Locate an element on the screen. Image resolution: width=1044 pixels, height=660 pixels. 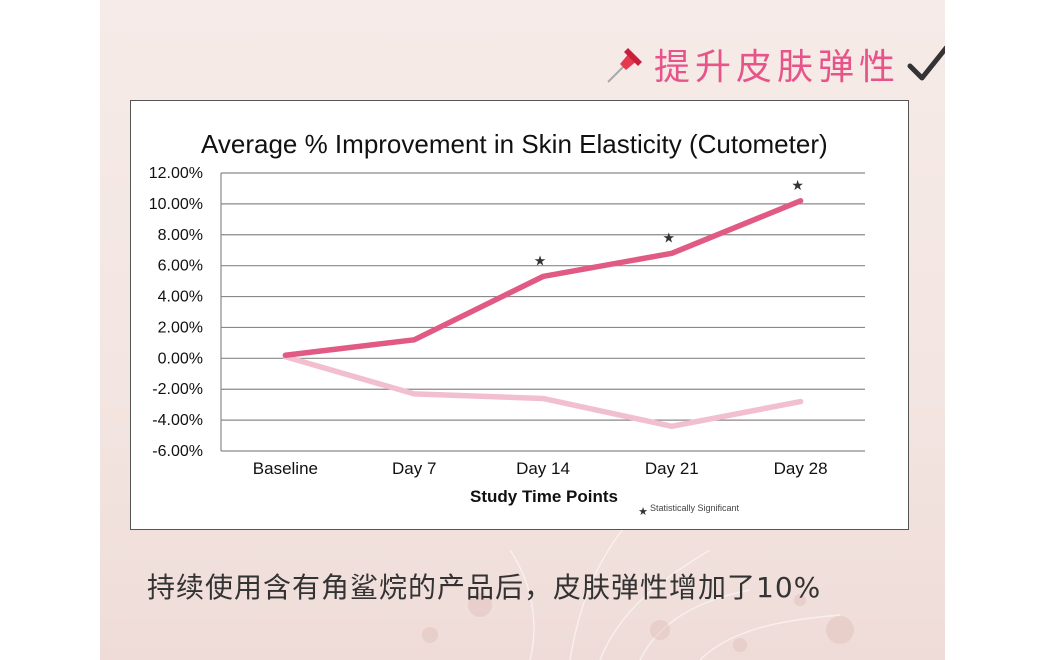
y-tick-label: 2.00% is located at coordinates (180, 327).